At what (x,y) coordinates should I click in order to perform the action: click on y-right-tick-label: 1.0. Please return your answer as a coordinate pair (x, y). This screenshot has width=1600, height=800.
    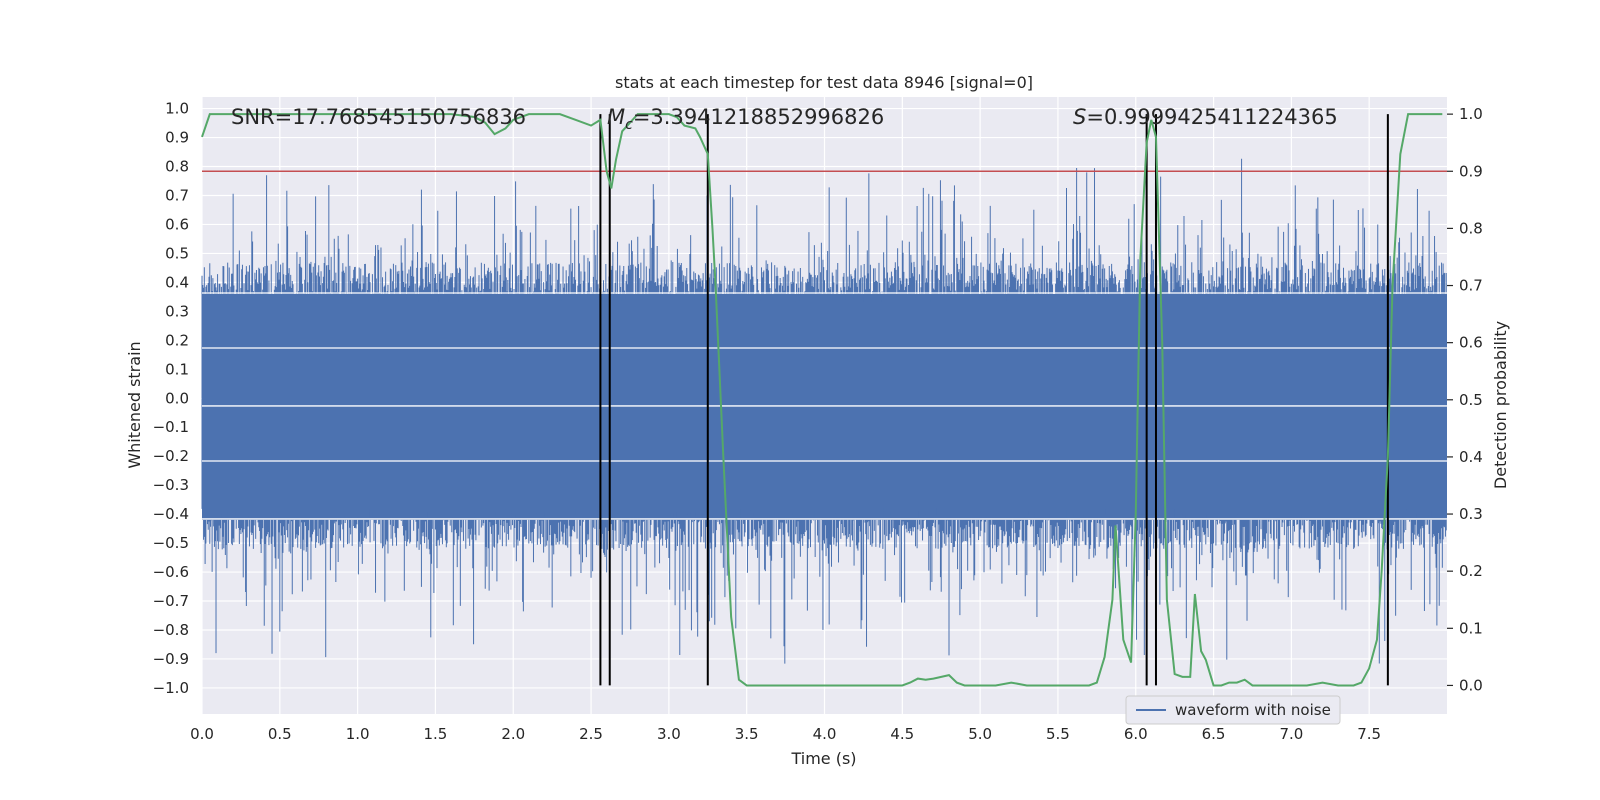
    Looking at the image, I should click on (1471, 114).